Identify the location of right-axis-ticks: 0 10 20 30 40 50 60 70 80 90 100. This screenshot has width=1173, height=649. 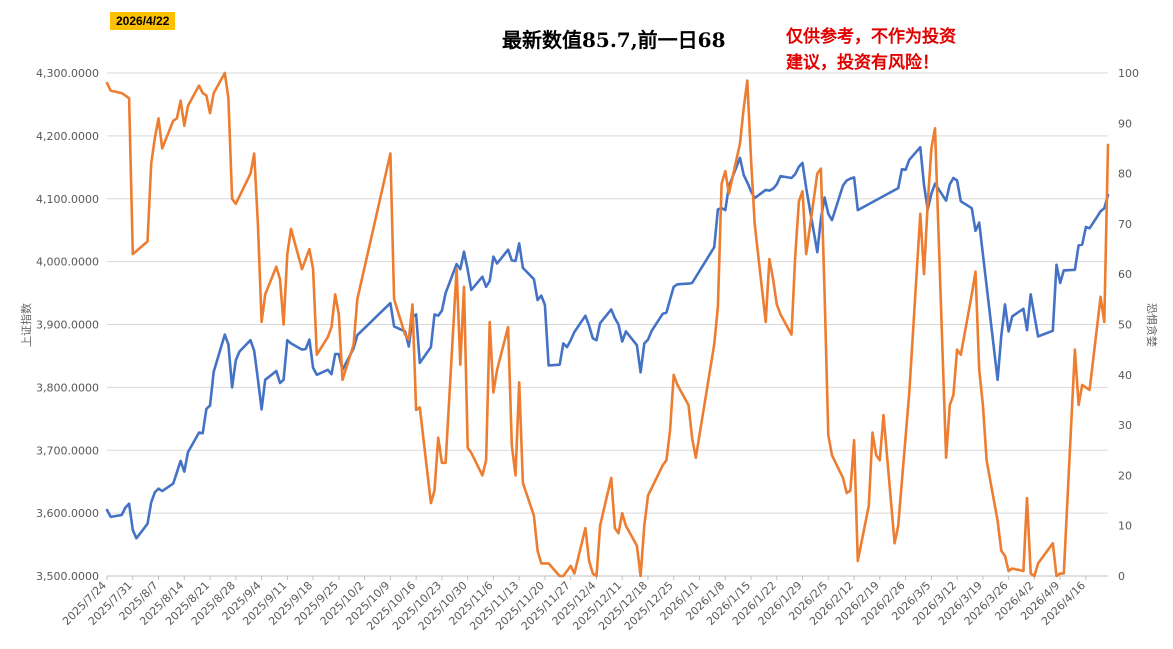
(1128, 325).